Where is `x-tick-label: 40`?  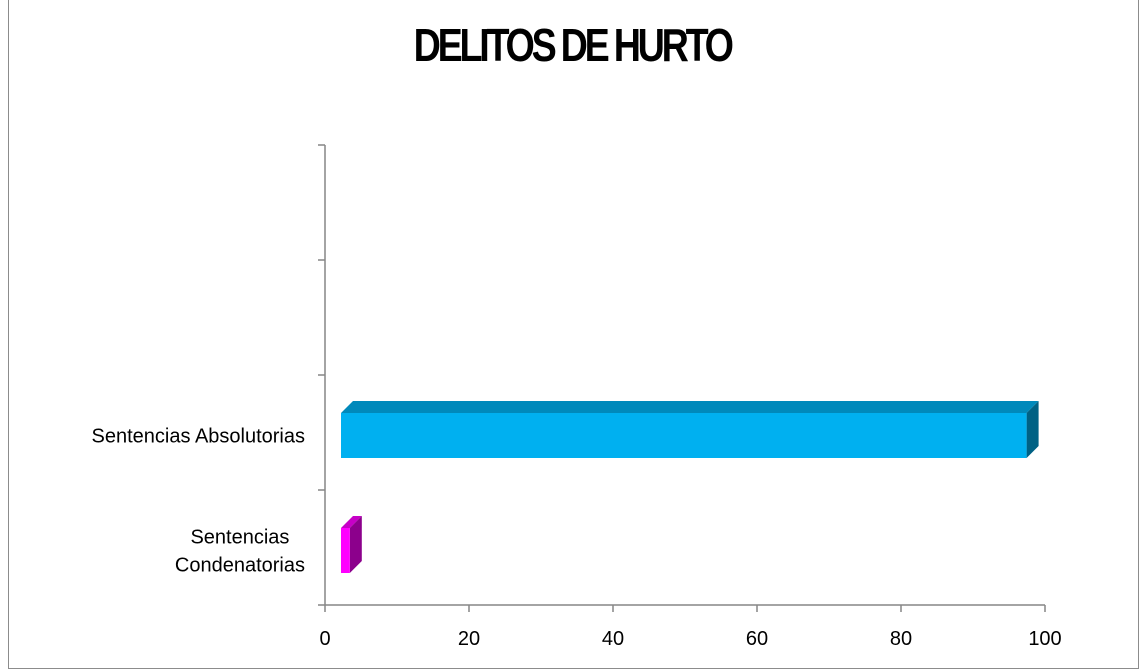
x-tick-label: 40 is located at coordinates (613, 639).